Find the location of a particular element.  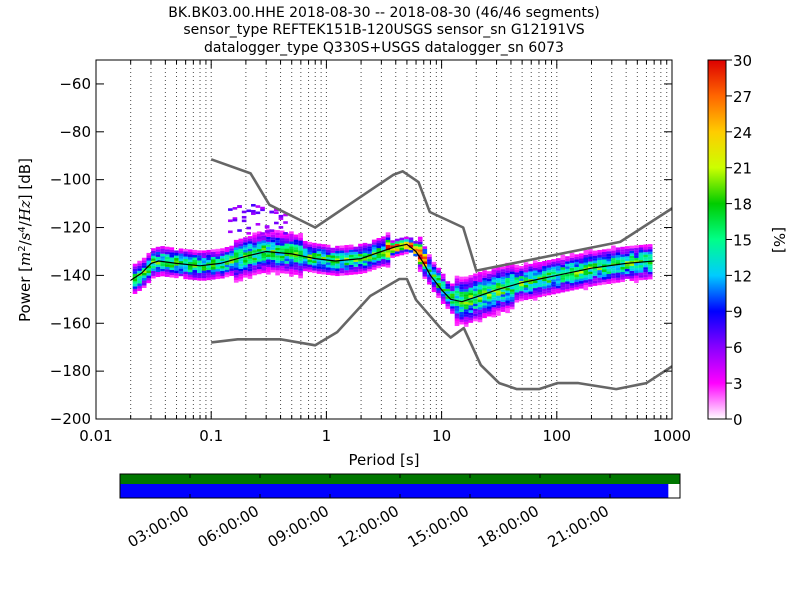

time-tick-label: 21:00:00 is located at coordinates (578, 526).